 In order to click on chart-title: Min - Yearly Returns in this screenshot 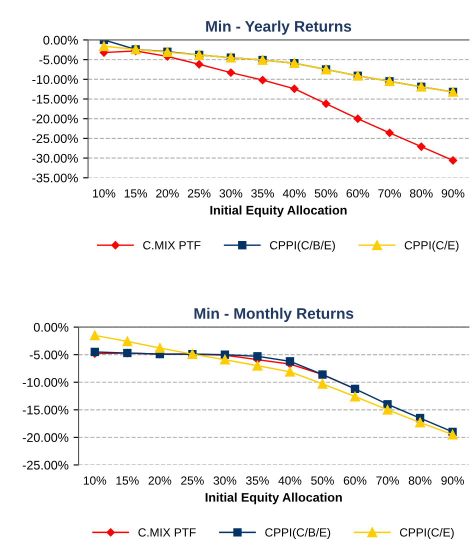, I will do `click(279, 27)`.